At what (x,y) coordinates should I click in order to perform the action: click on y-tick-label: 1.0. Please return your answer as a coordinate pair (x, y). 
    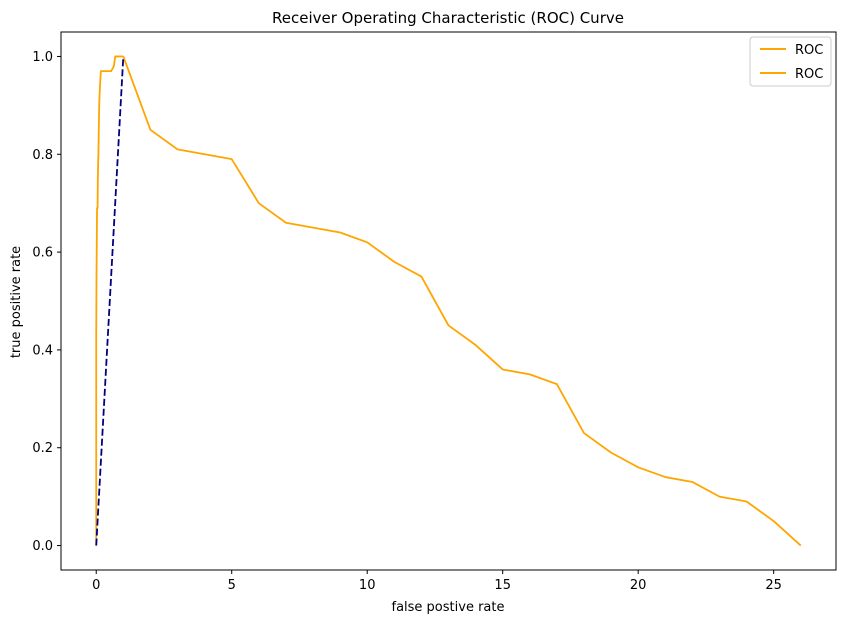
    Looking at the image, I should click on (42, 57).